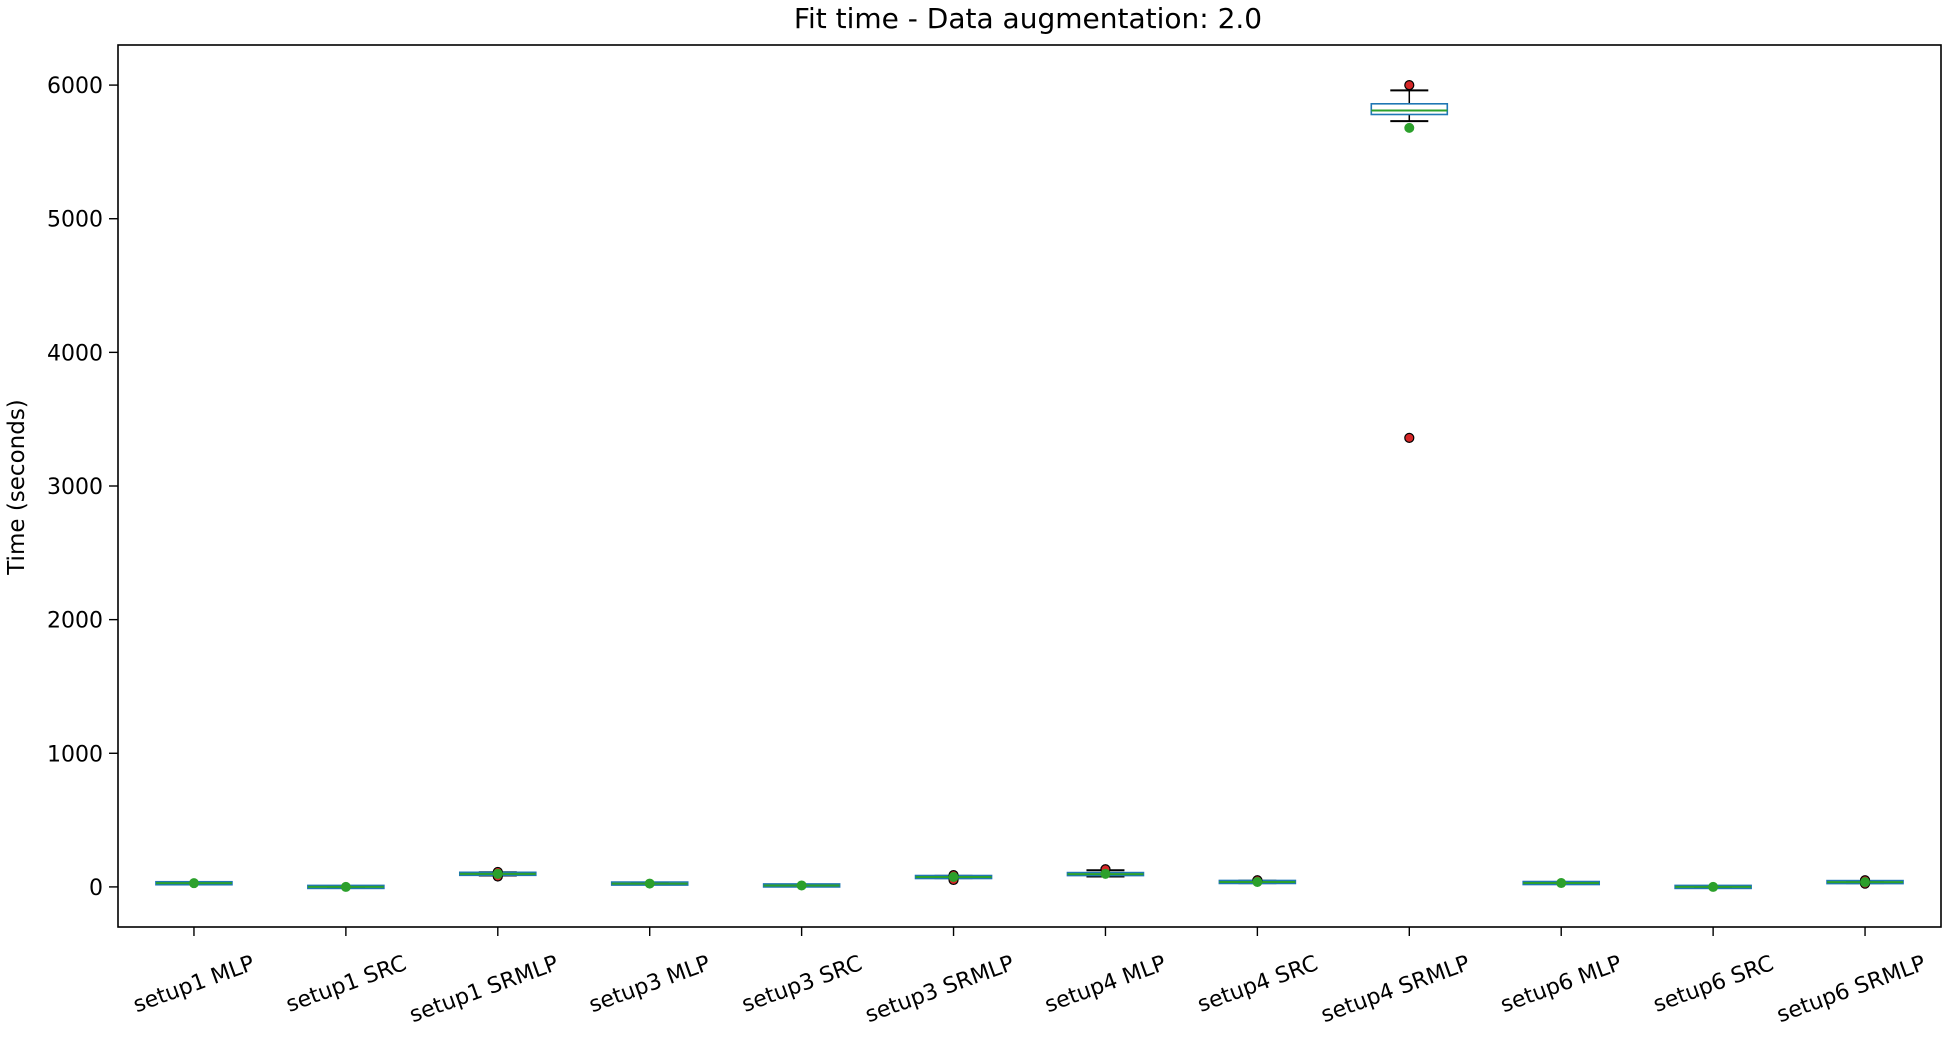 The width and height of the screenshot is (1948, 1056). I want to click on y-tick-label: 4000, so click(75, 353).